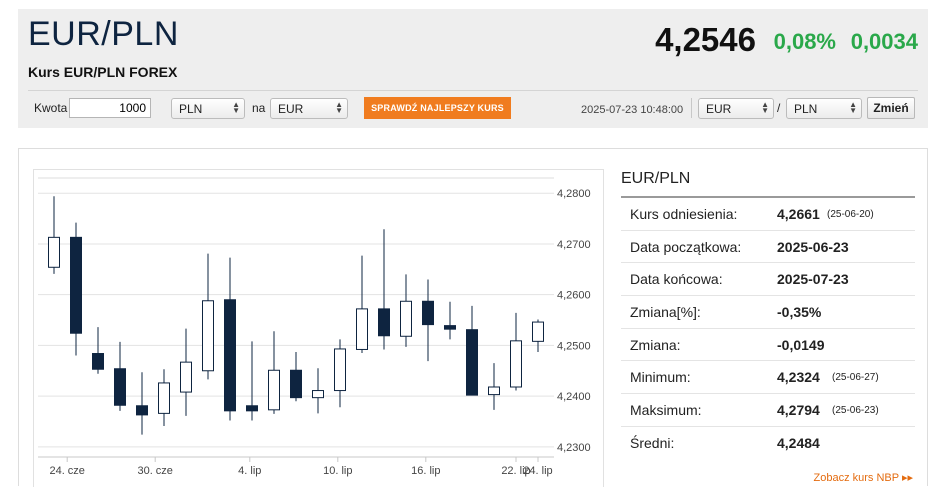 The width and height of the screenshot is (948, 488). What do you see at coordinates (686, 246) in the screenshot?
I see `info-label: Data początkowa:` at bounding box center [686, 246].